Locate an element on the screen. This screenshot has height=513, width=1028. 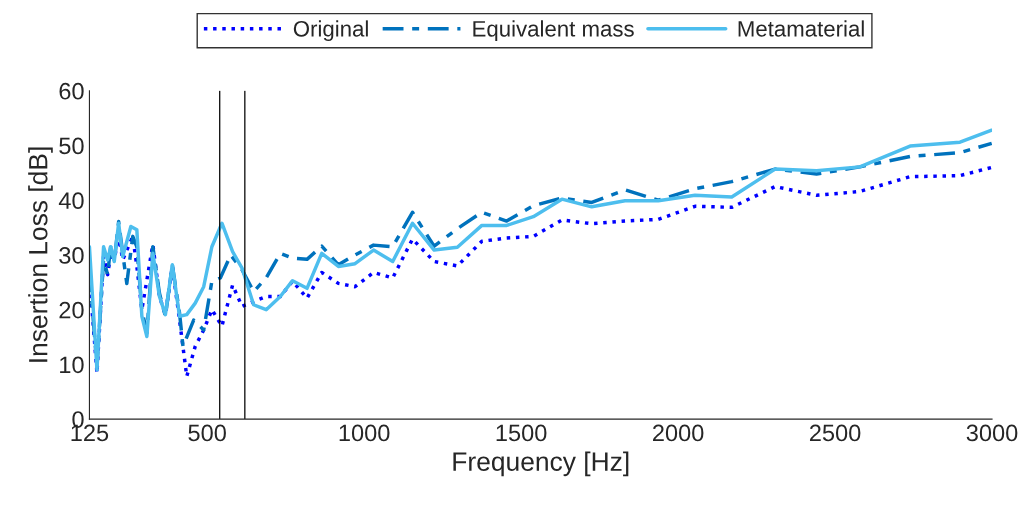
y-axis-title: Insertion Loss [dB] is located at coordinates (40, 254).